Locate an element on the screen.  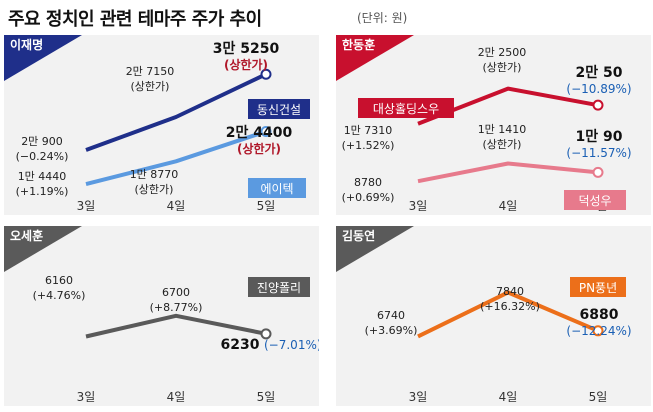
legend-label: PN풍년 is located at coordinates (598, 288).